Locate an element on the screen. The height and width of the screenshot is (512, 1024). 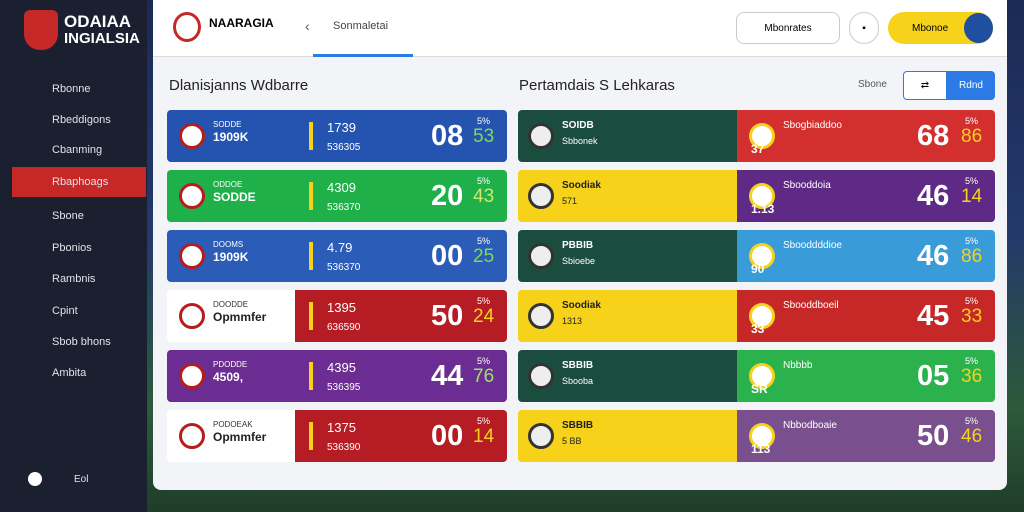
nav-item: Rambnis is located at coordinates (74, 279).